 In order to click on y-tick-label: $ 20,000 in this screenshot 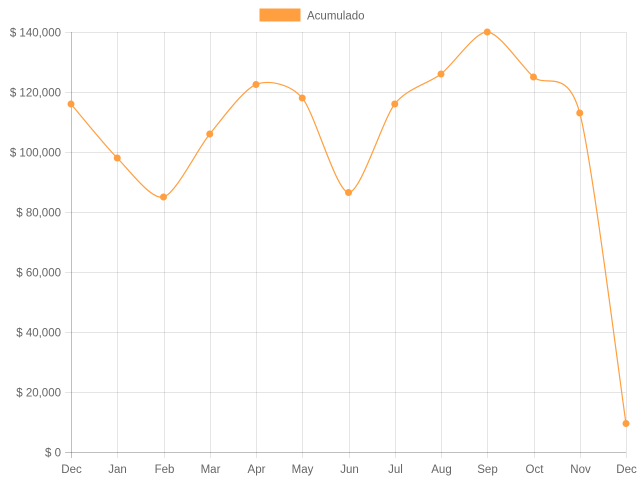, I will do `click(38, 394)`.